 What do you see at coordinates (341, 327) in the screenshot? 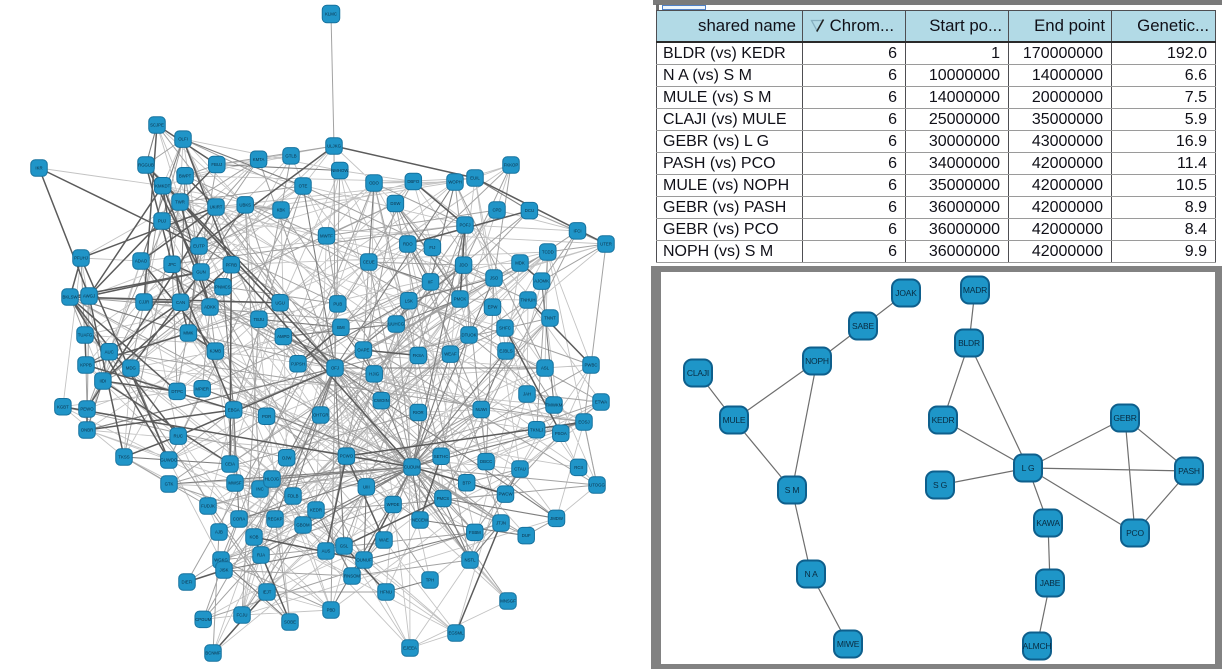
I see `svg-text: BMI` at bounding box center [341, 327].